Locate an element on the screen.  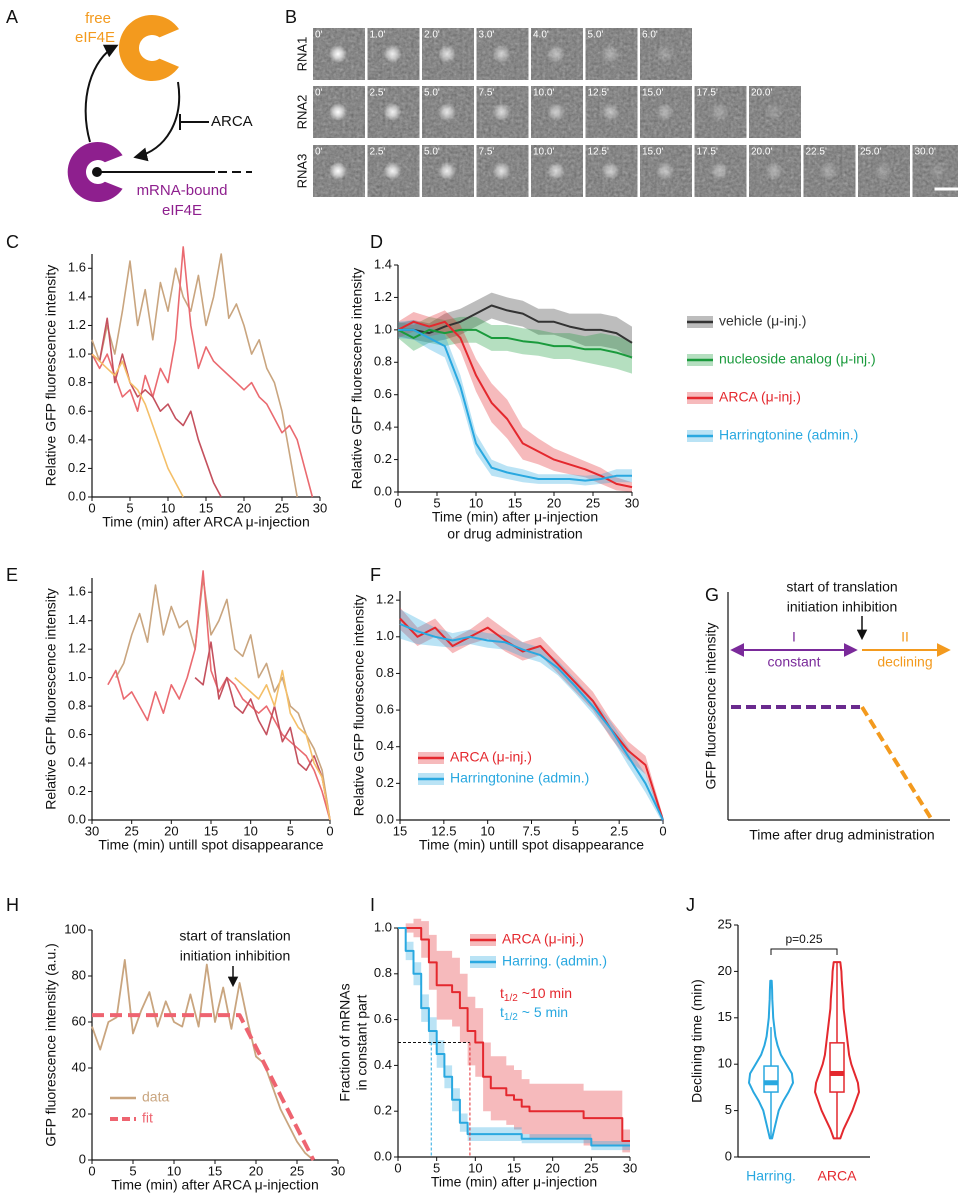
panel-letter: I is located at coordinates (372, 905).